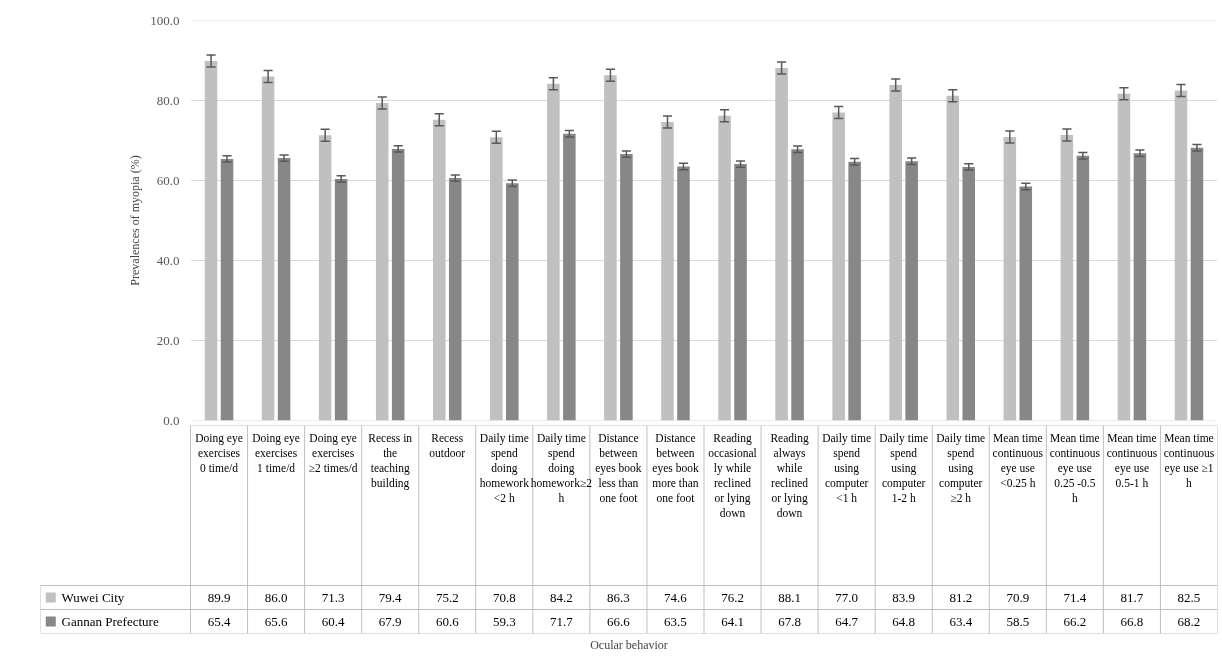 The width and height of the screenshot is (1222, 666). What do you see at coordinates (135, 220) in the screenshot?
I see `y-axis-title: Prevalences of myopia (%)` at bounding box center [135, 220].